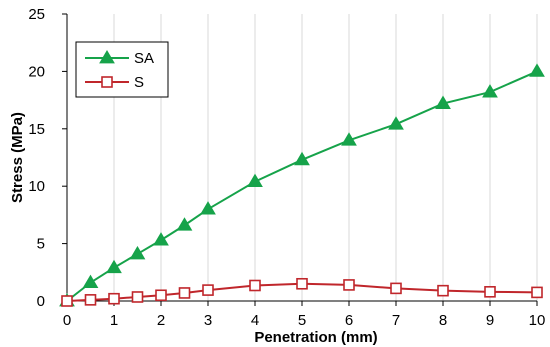 The height and width of the screenshot is (347, 550). Describe the element at coordinates (255, 320) in the screenshot. I see `x-tick-label: 4` at that location.